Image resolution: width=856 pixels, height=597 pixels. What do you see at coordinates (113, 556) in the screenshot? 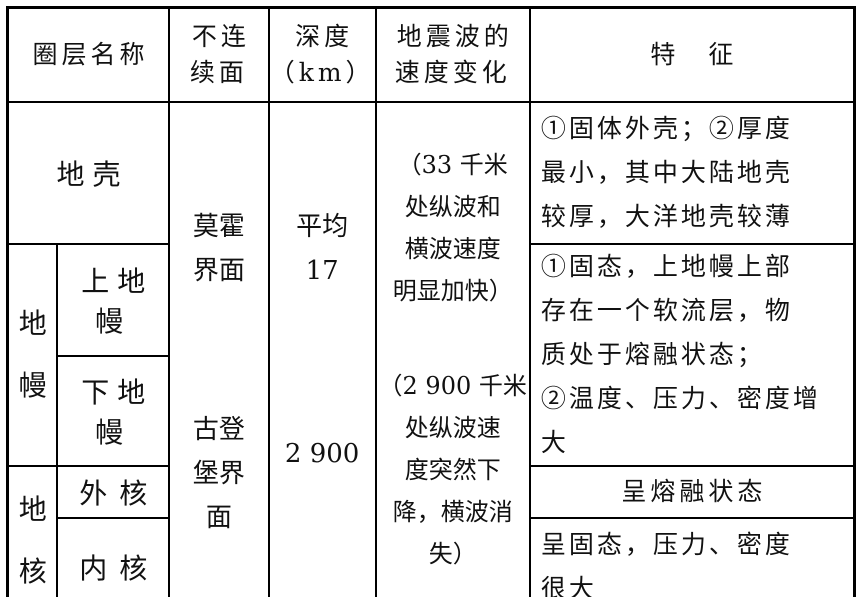
I see `cell-inner-core: 内核` at bounding box center [113, 556].